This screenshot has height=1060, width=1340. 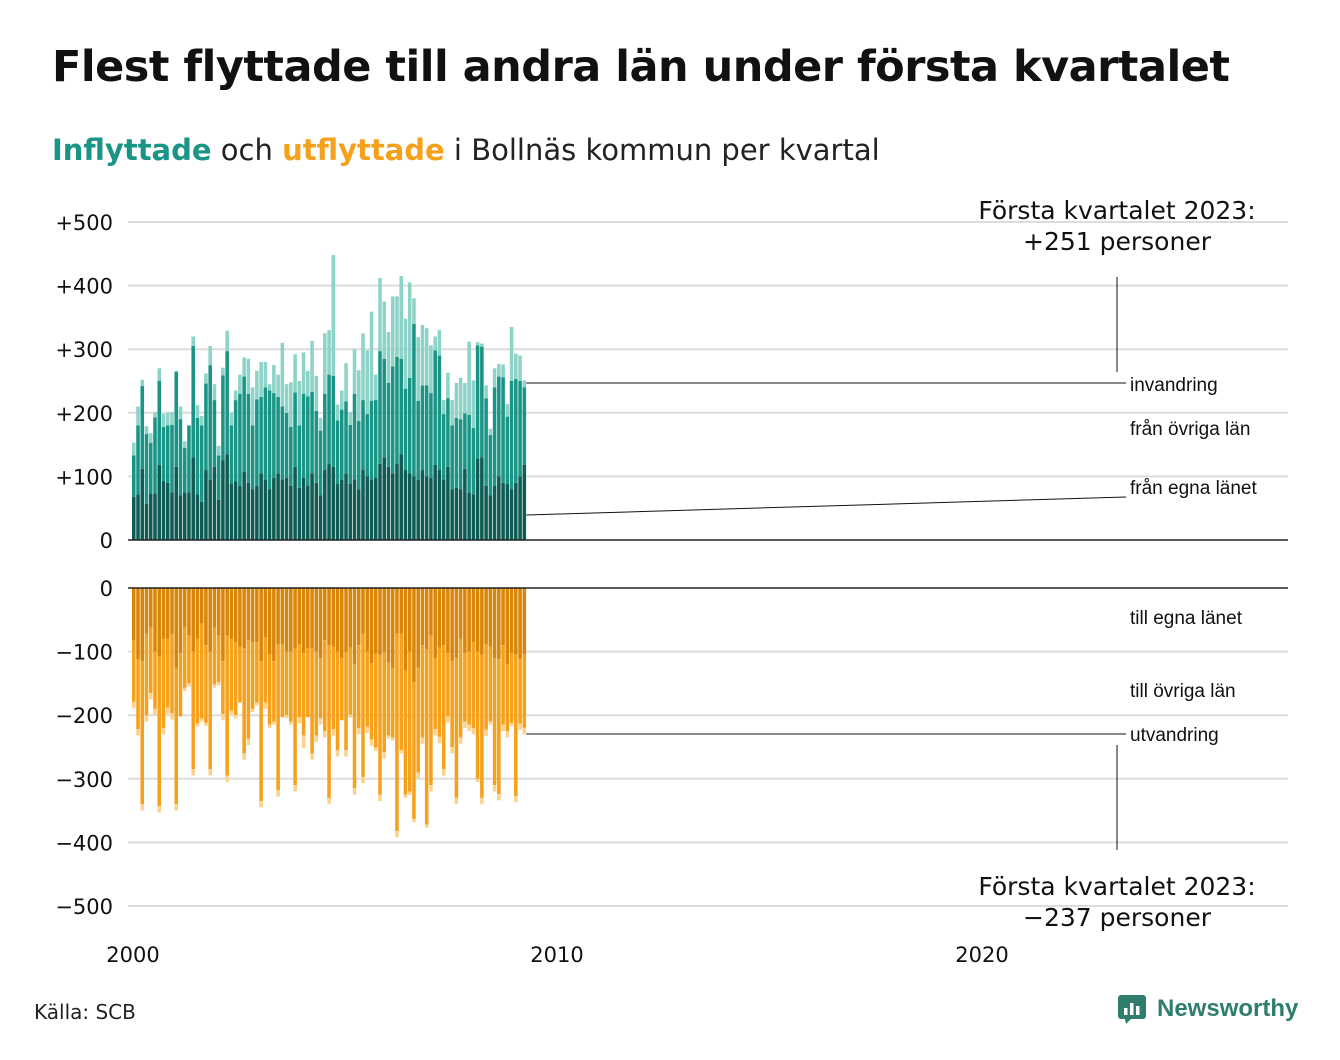 I want to click on annotation-top-line1: Första kvartalet 2023:, so click(x=1116, y=210).